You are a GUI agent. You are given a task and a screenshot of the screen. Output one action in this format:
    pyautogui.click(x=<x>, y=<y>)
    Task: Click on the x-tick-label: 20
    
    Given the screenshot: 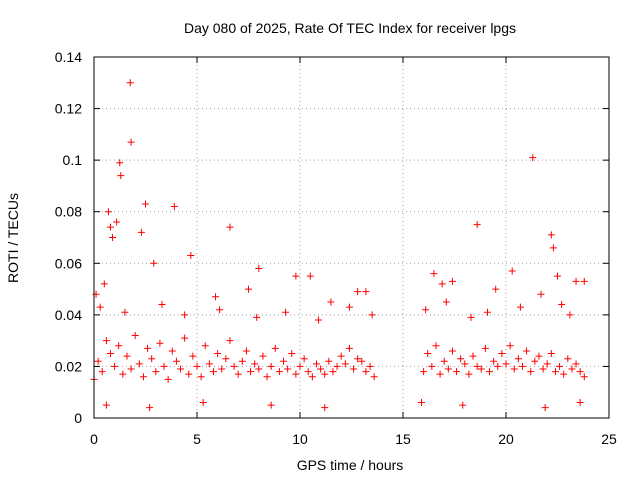 What is the action you would take?
    pyautogui.click(x=506, y=439)
    